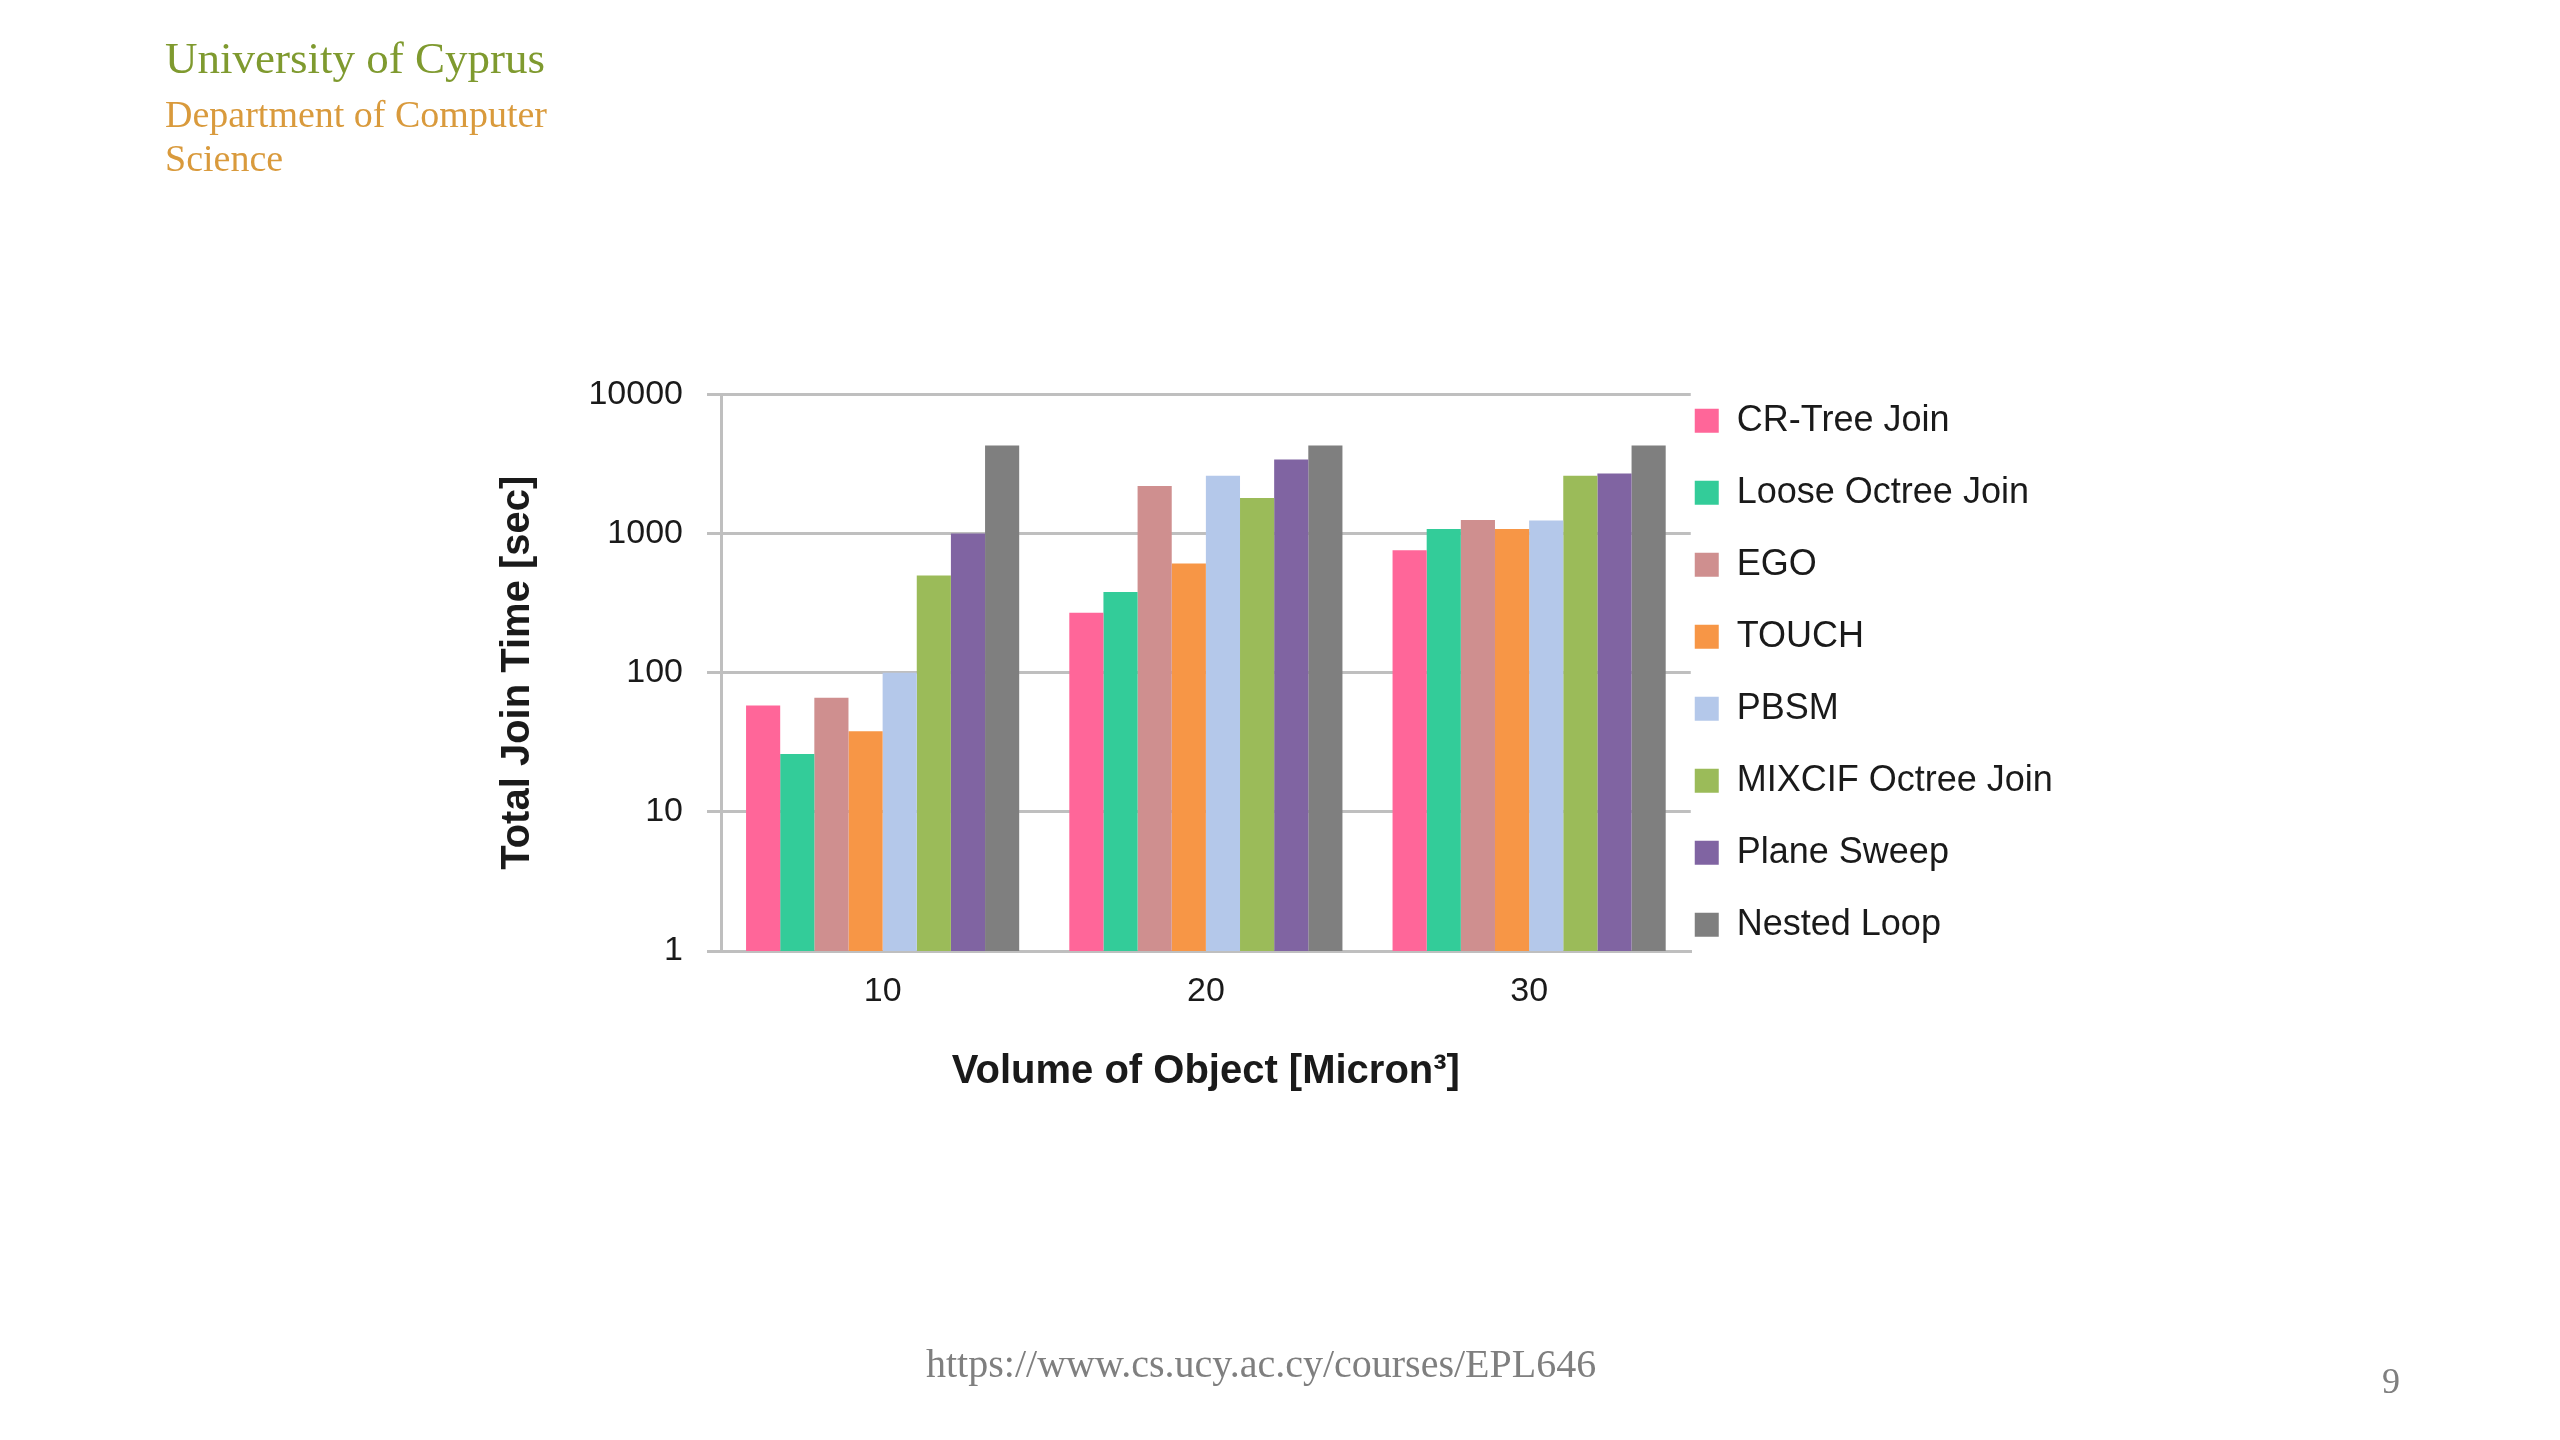 The width and height of the screenshot is (2560, 1440). I want to click on x-tick-label: 20, so click(1205, 988).